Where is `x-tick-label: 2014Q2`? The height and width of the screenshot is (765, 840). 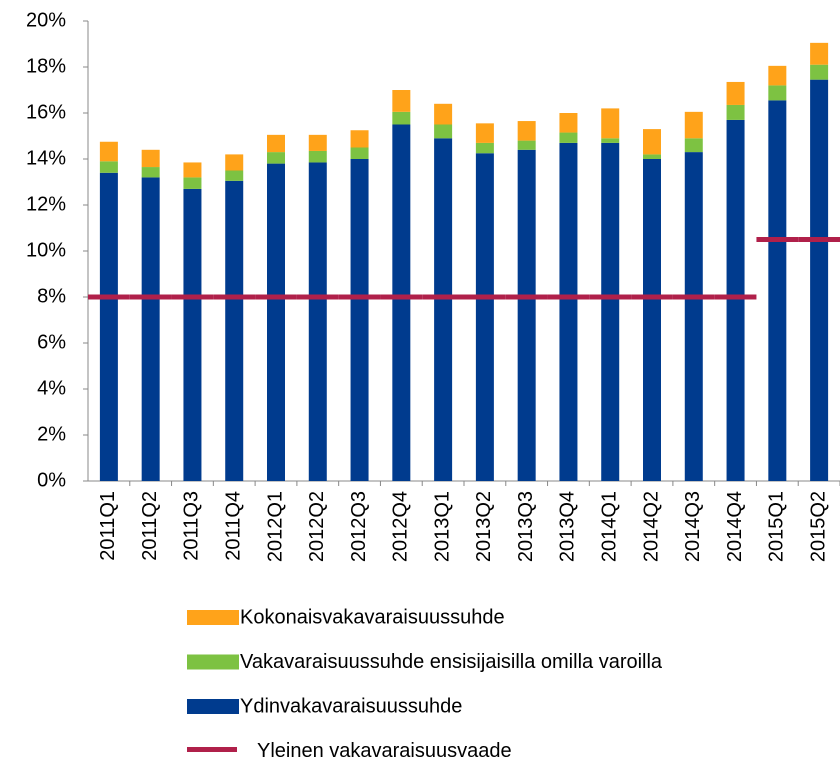
x-tick-label: 2014Q2 is located at coordinates (651, 526).